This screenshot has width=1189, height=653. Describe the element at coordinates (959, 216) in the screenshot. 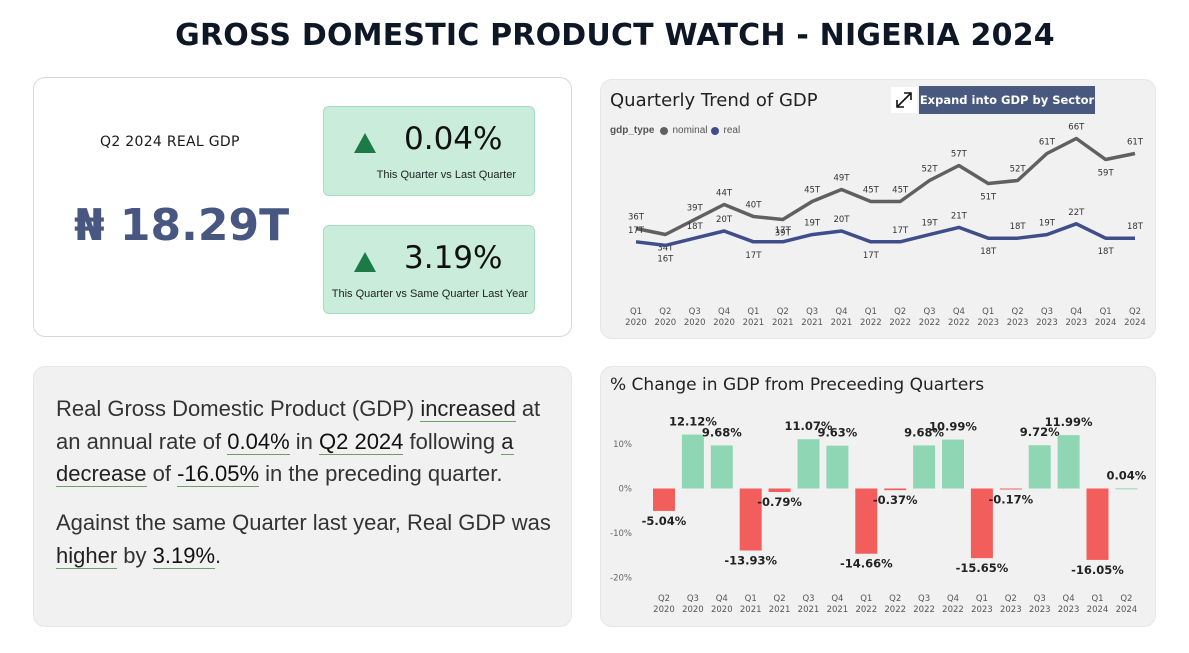

I see `data-label-real: 21T` at that location.